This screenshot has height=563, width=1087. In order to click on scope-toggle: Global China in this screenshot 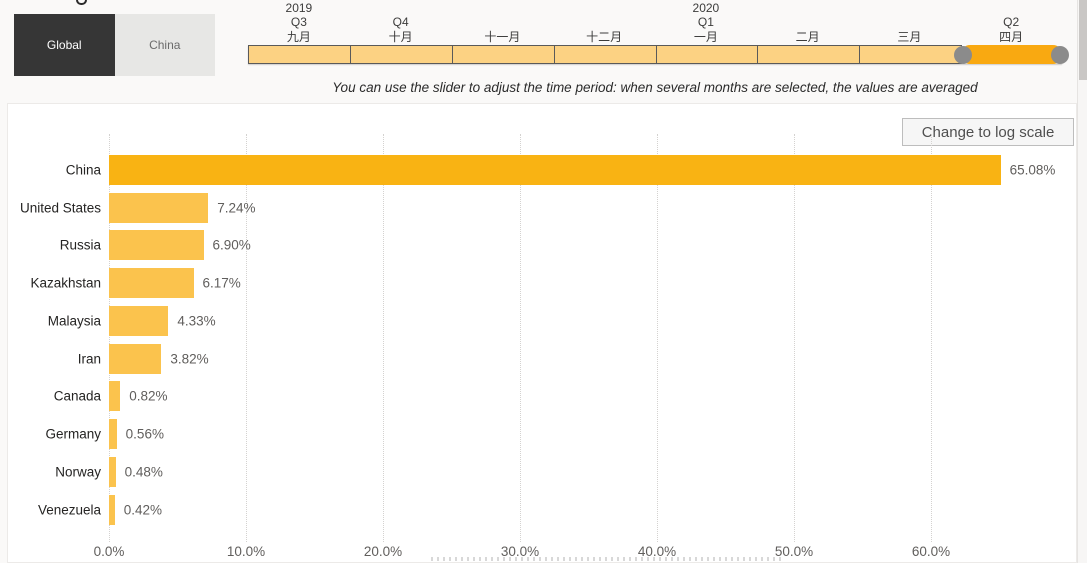, I will do `click(114, 45)`.